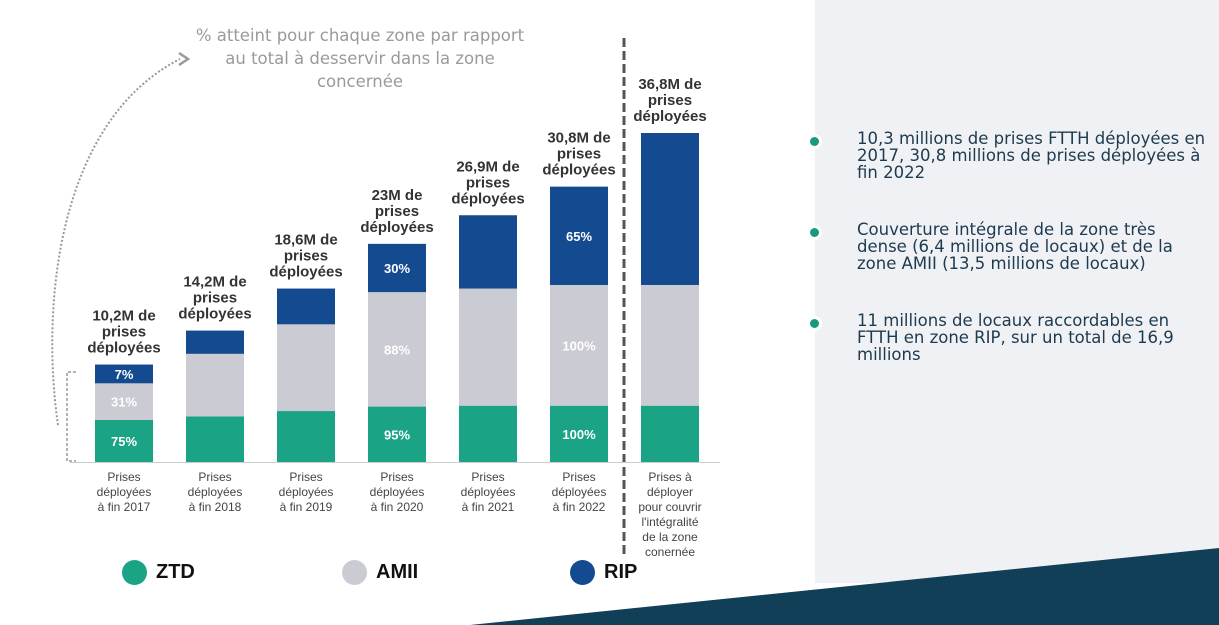 The height and width of the screenshot is (625, 1219). I want to click on legend-amii: AMII, so click(380, 572).